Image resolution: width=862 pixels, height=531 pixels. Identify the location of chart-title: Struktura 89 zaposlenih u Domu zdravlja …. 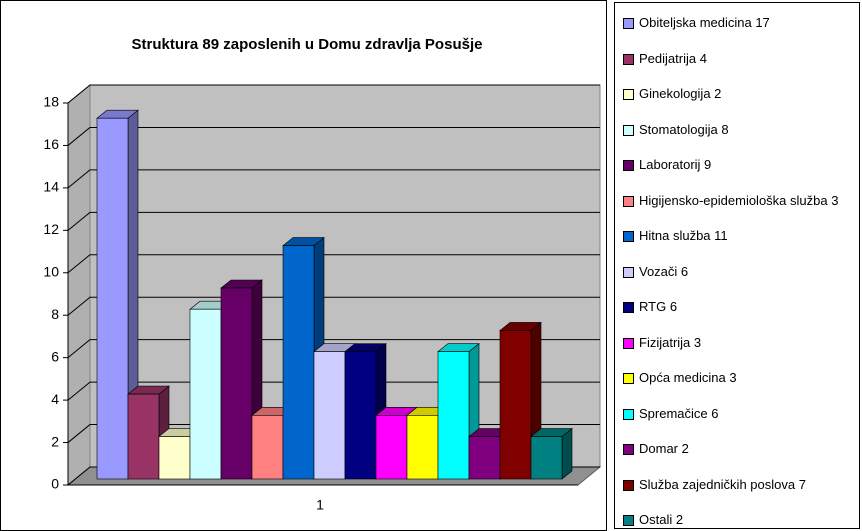
(307, 44).